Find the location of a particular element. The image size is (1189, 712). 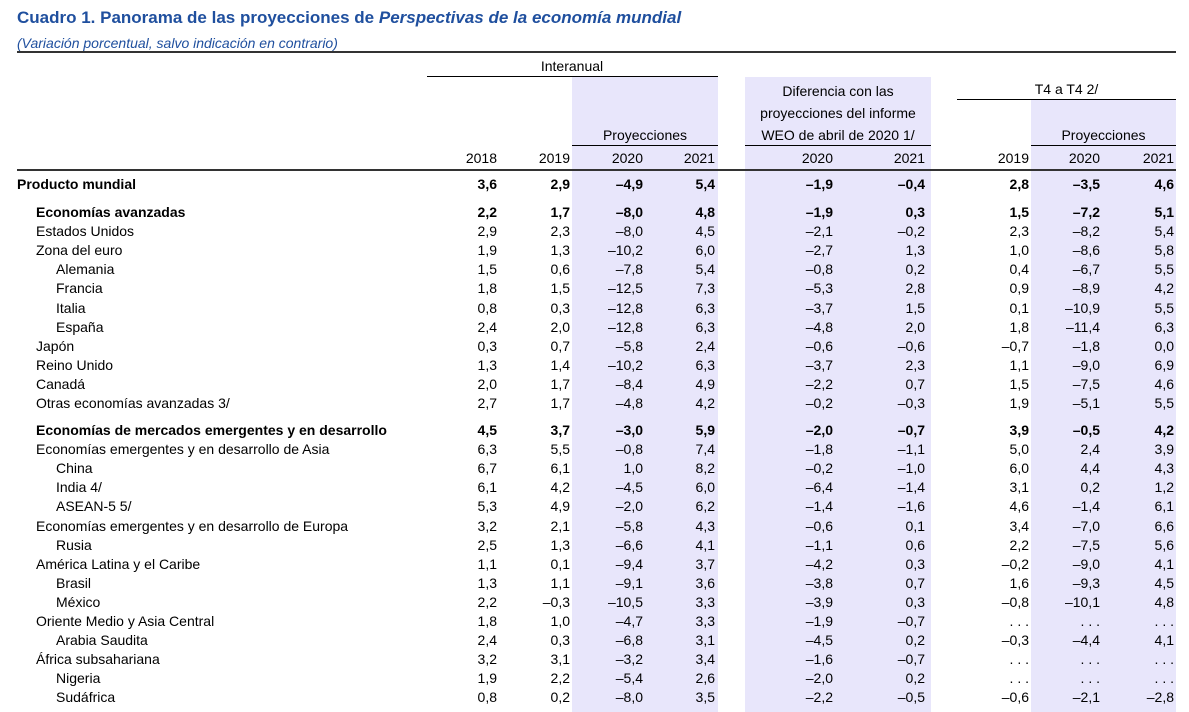

table-row: México 2,2 –0,3 –10,5 3,3 –3,9 0,3 –0,8 –10,1 4,8 is located at coordinates (594, 602).